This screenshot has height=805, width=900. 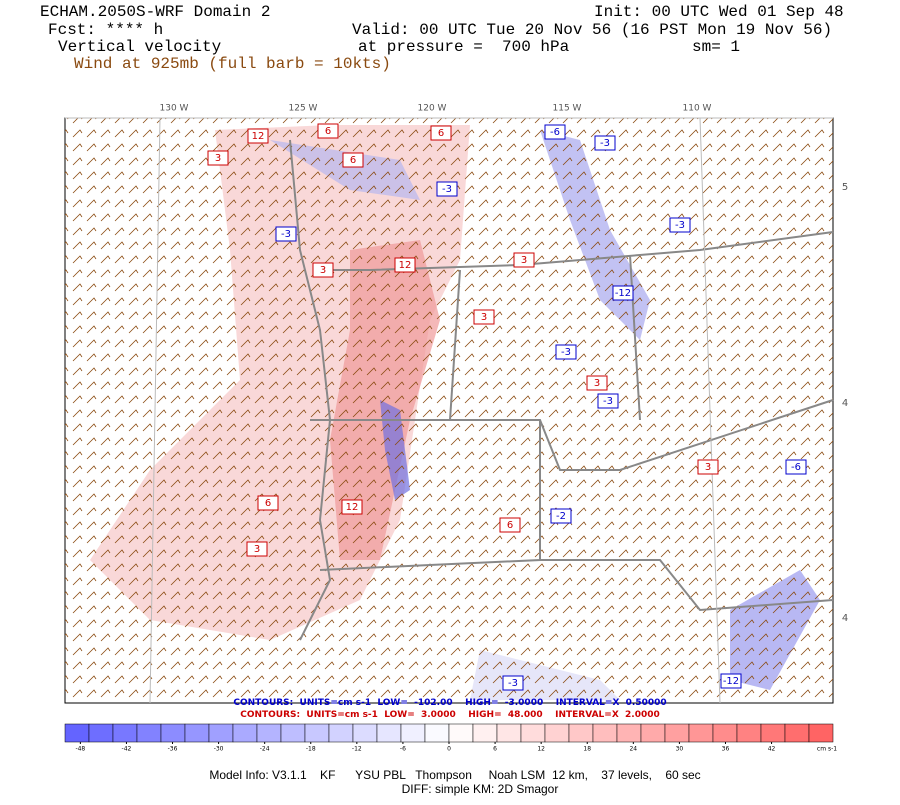 What do you see at coordinates (680, 749) in the screenshot?
I see `colorbar-tick-label: 30` at bounding box center [680, 749].